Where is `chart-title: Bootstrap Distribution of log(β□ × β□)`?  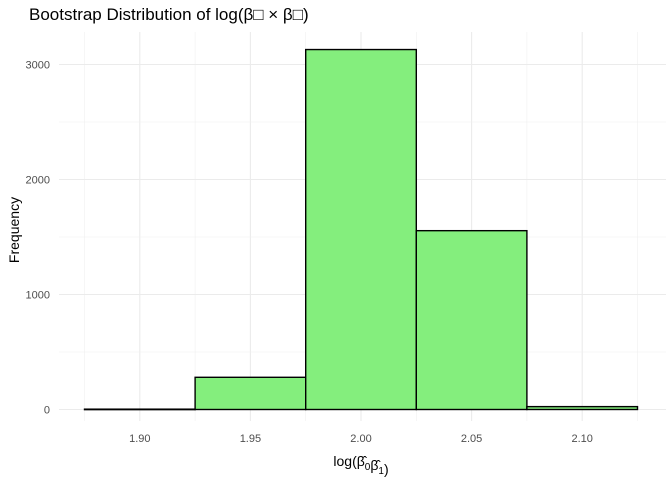 chart-title: Bootstrap Distribution of log(β□ × β□) is located at coordinates (169, 14).